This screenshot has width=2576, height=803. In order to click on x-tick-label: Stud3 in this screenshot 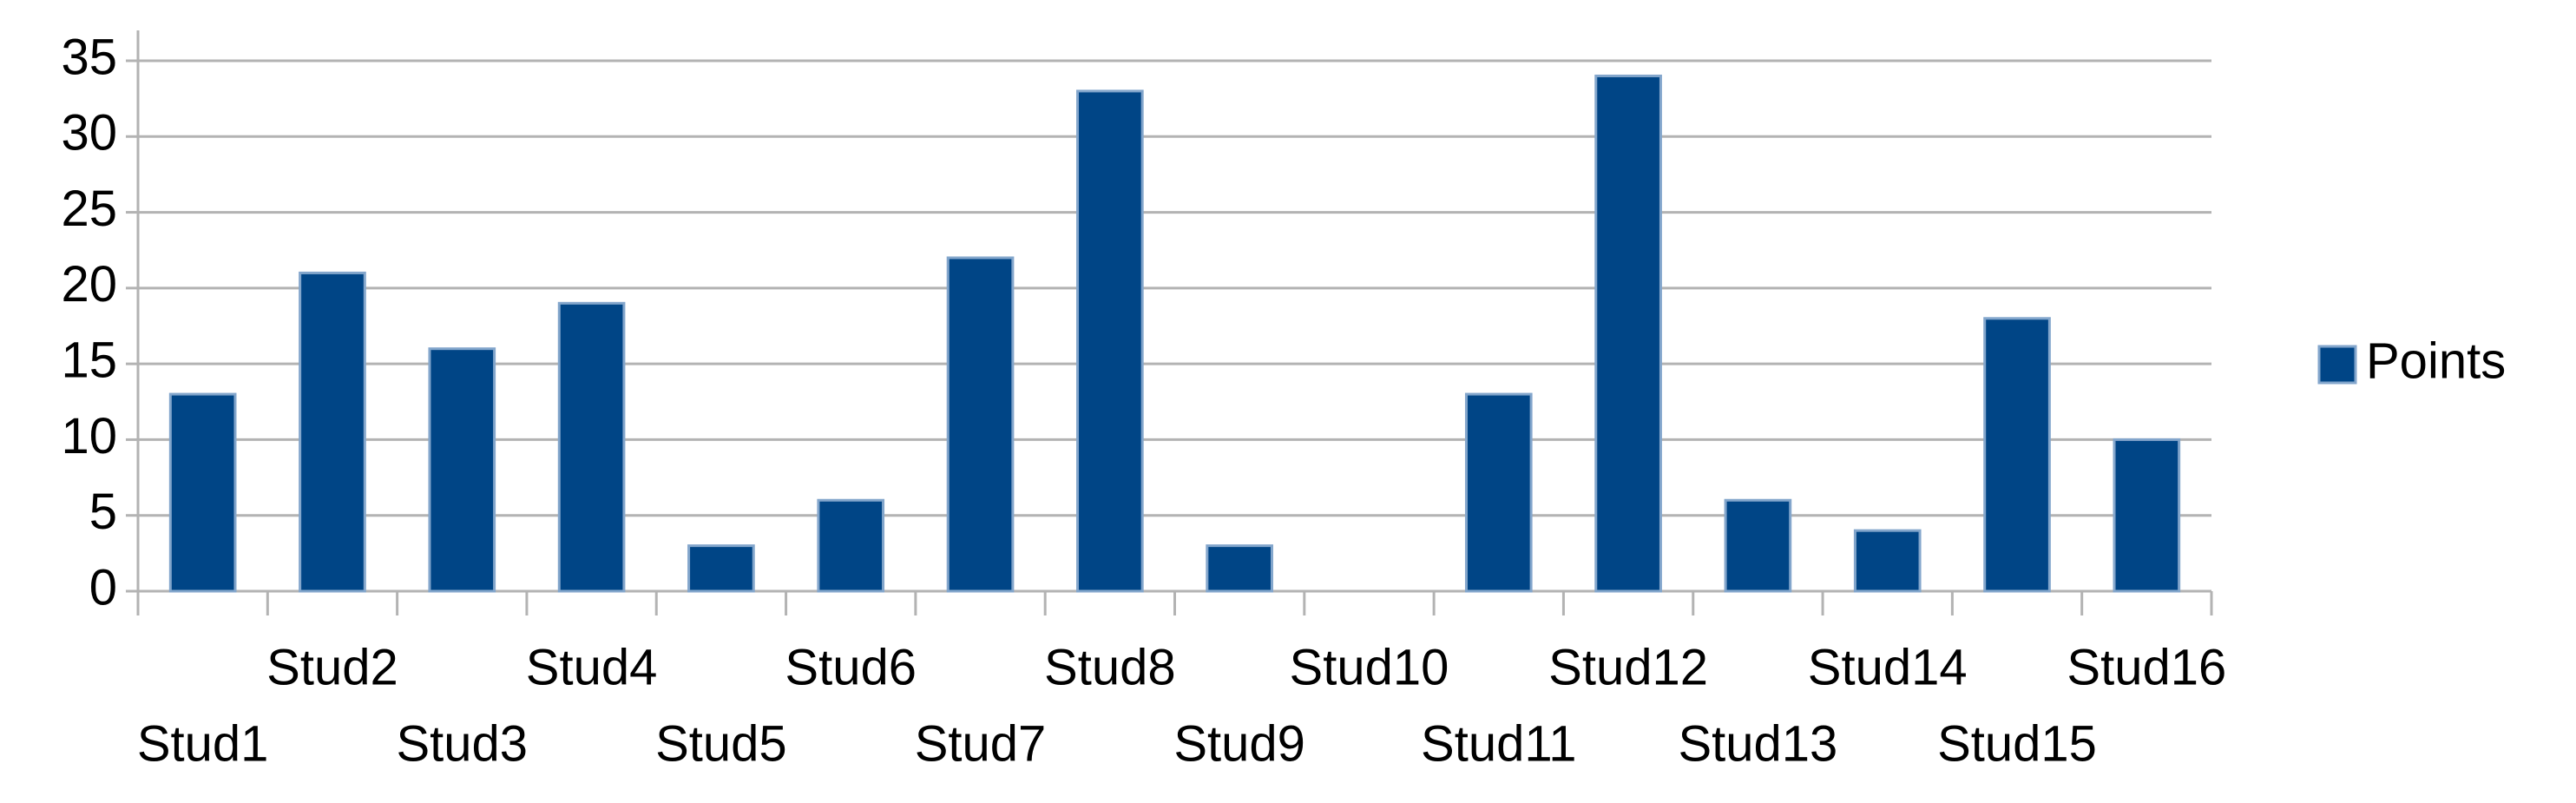, I will do `click(462, 743)`.